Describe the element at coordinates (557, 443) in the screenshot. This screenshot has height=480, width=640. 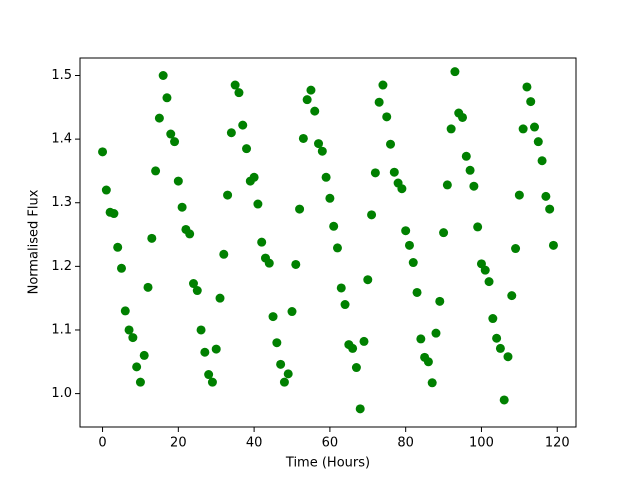
I see `x-tick-label: 120` at that location.